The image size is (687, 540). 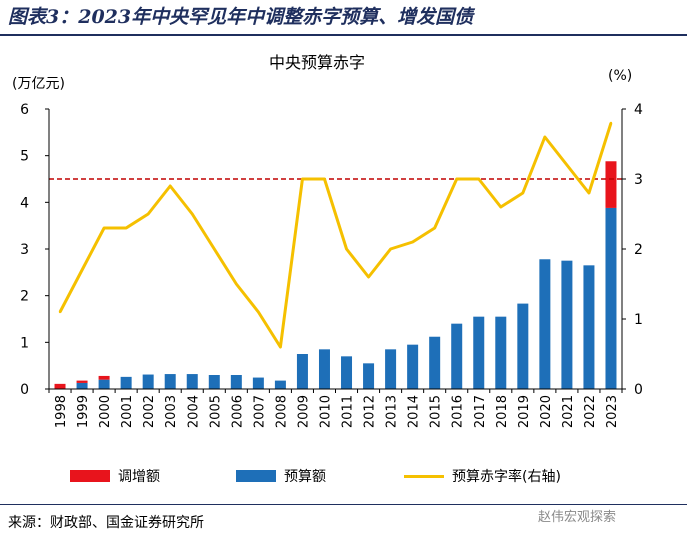 What do you see at coordinates (305, 477) in the screenshot?
I see `legend-label-budget: 预算额` at bounding box center [305, 477].